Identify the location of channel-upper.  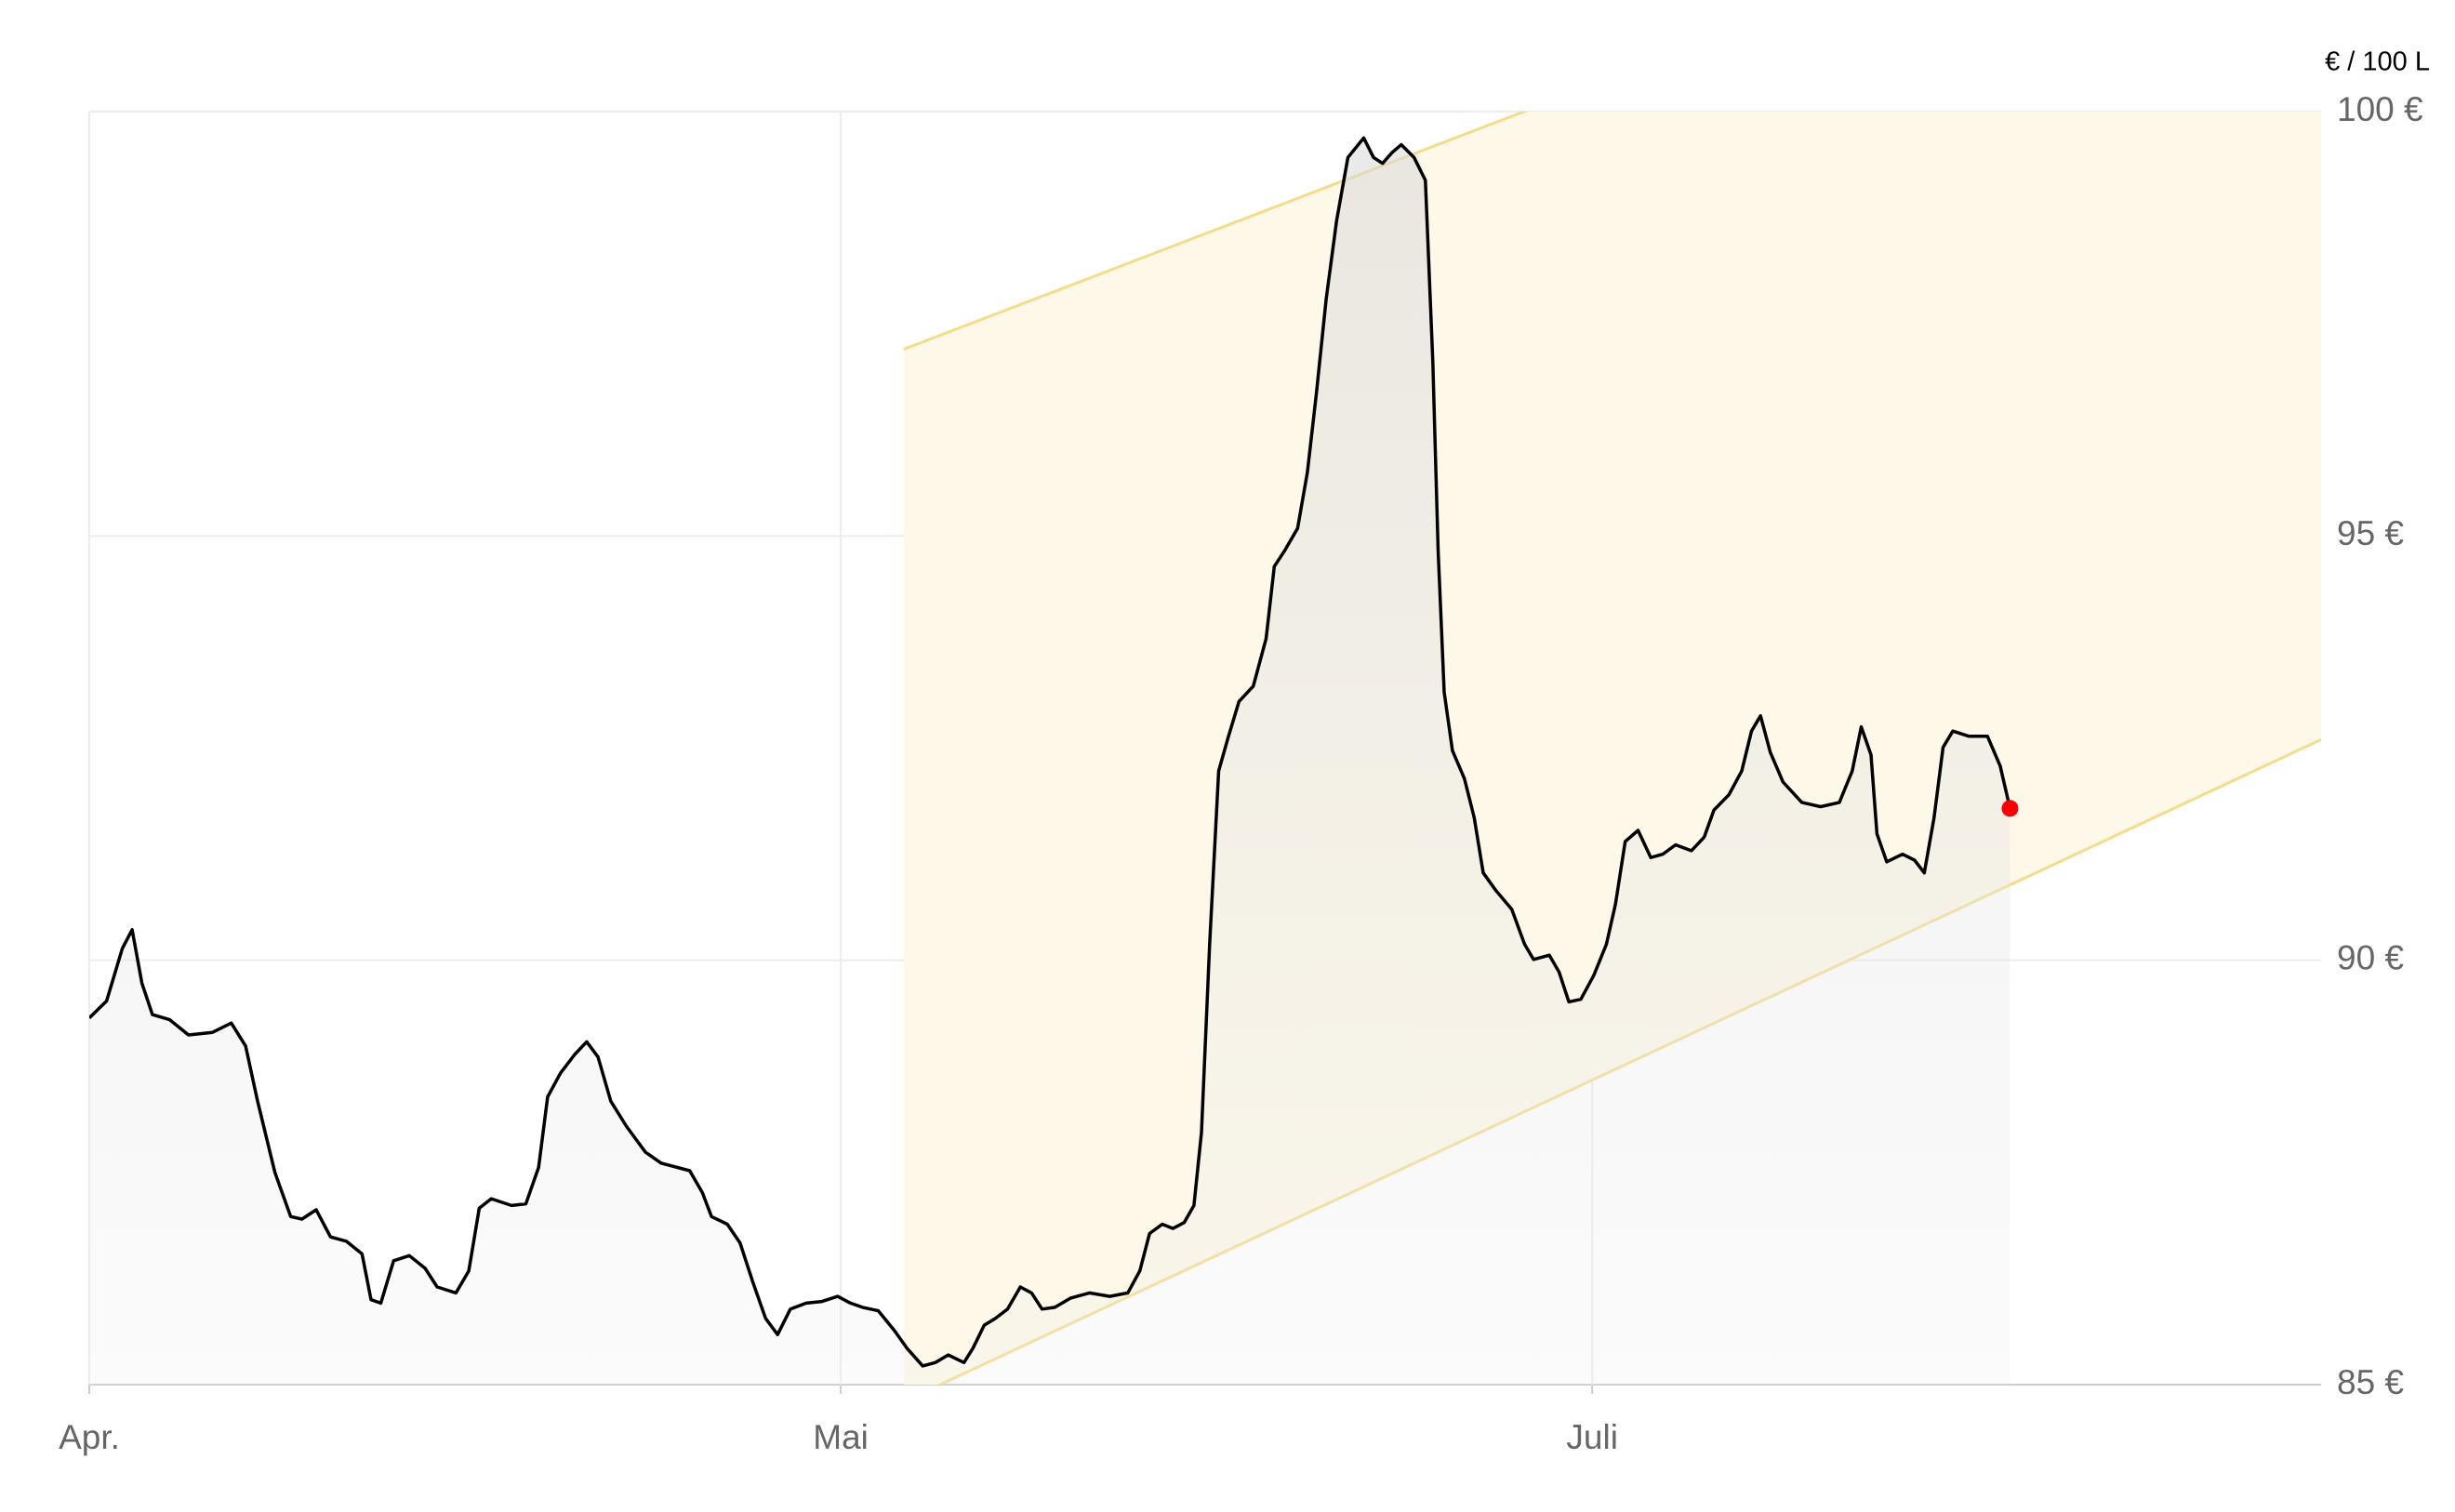
(1215, 231).